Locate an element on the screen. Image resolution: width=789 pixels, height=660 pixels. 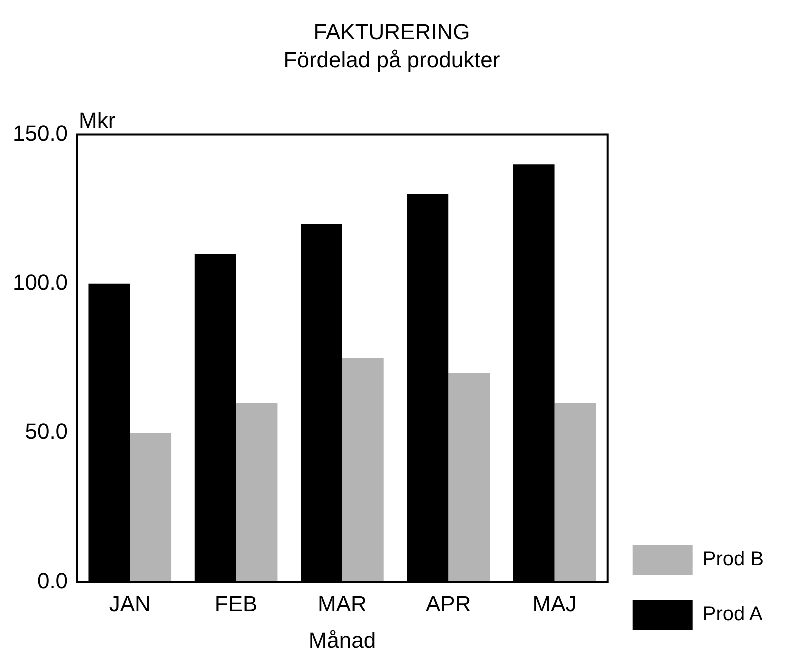
y-tick-label: 150.0 is located at coordinates (40, 133).